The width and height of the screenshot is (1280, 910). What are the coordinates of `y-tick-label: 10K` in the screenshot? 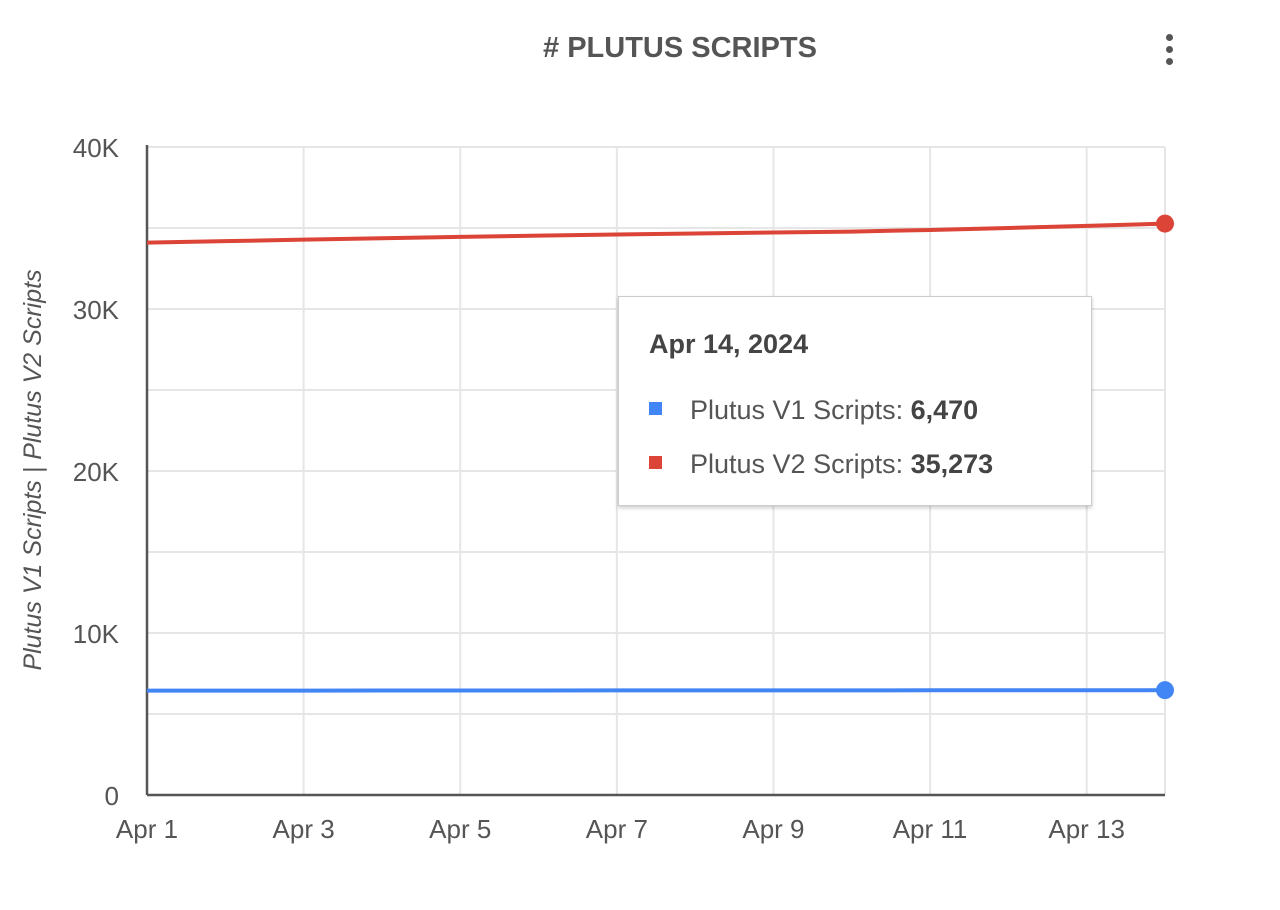 It's located at (96, 634).